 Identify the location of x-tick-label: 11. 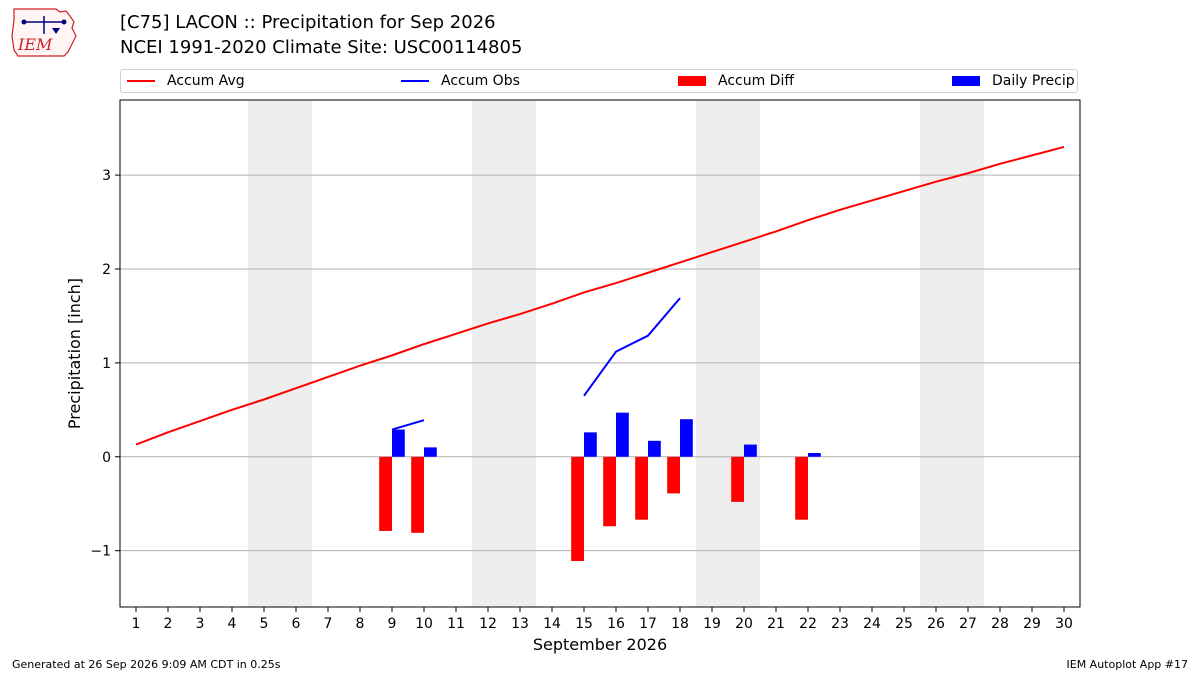
(456, 624).